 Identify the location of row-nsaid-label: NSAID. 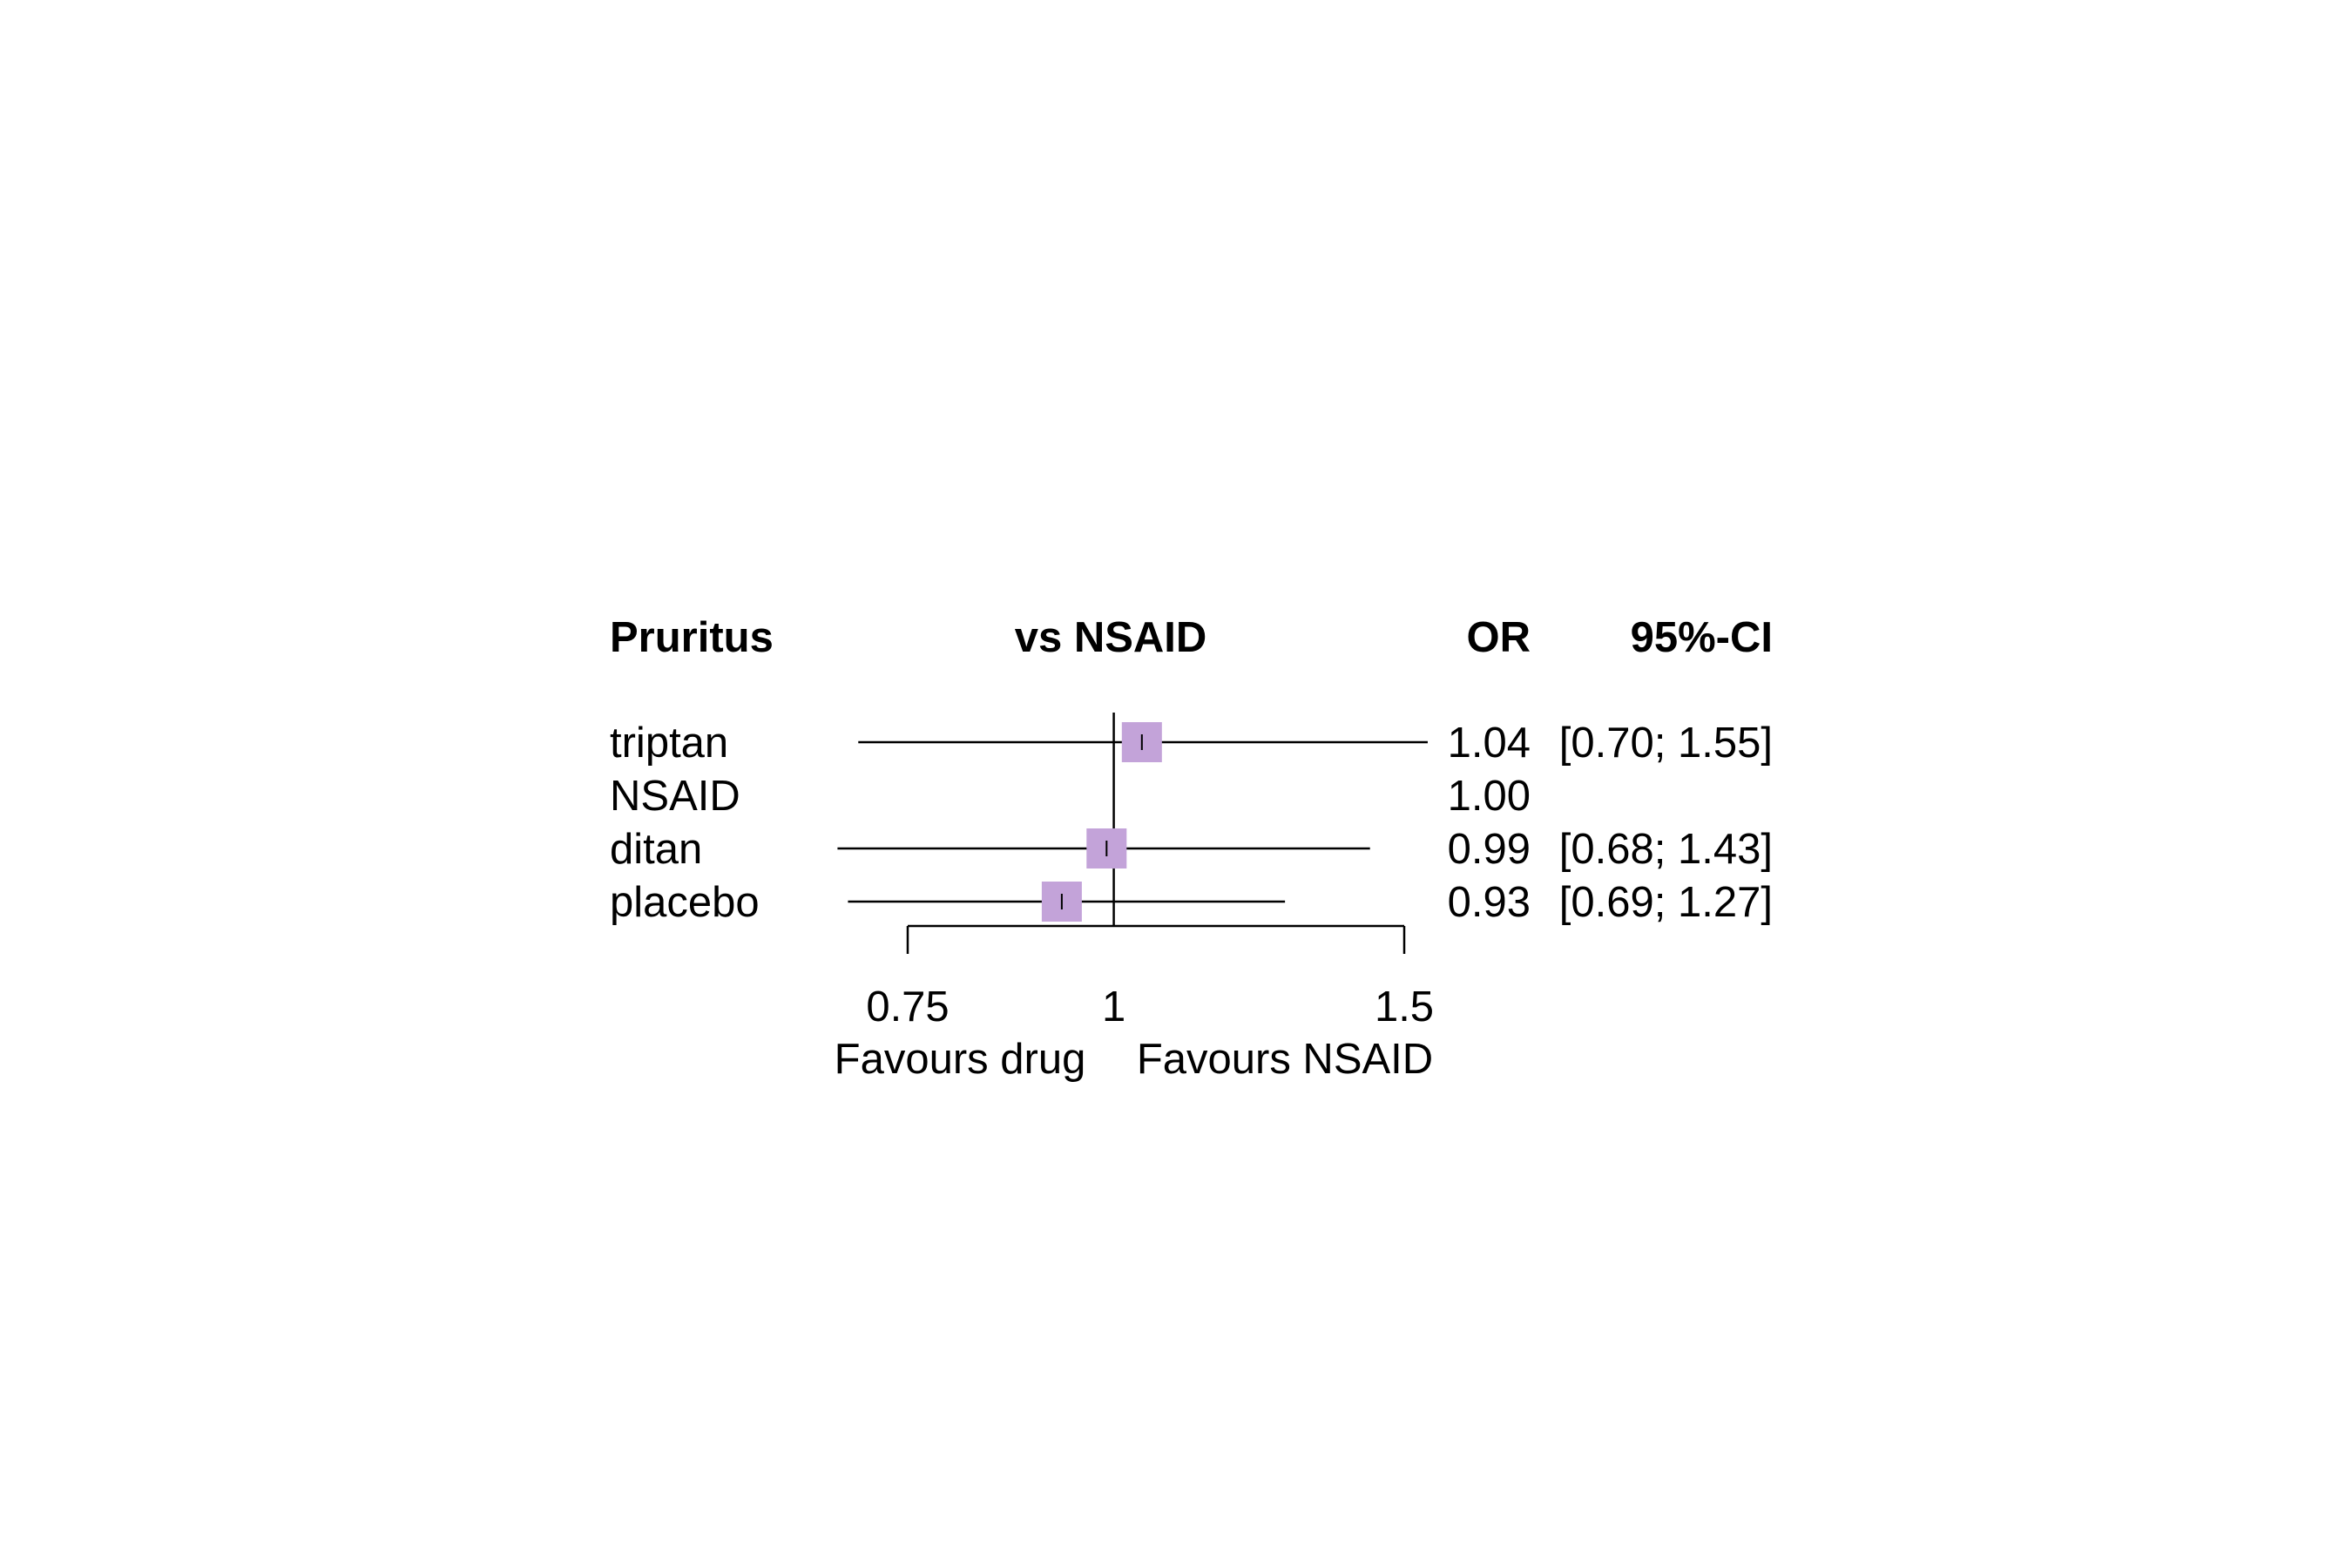
(675, 796).